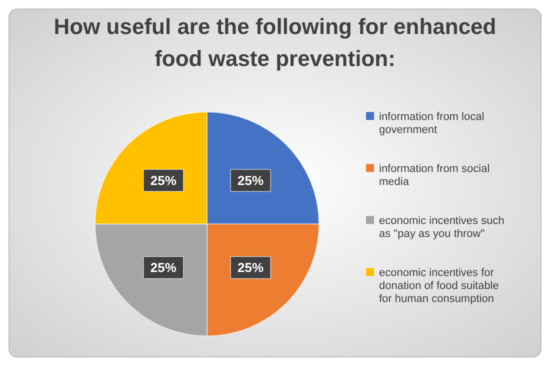 The image size is (550, 366). Describe the element at coordinates (275, 42) in the screenshot. I see `chart-title: How useful are the following for enhanced food waste prevention:` at that location.